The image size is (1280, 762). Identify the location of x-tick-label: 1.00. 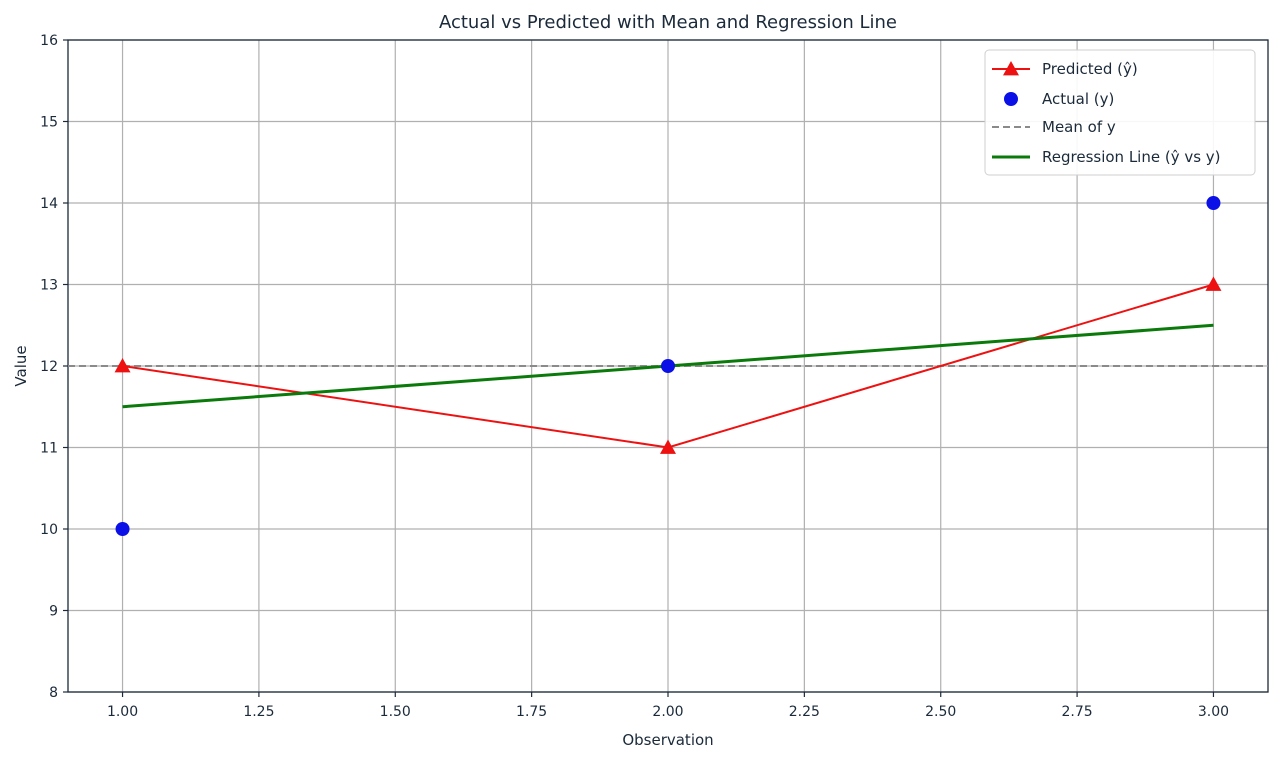
(122, 712).